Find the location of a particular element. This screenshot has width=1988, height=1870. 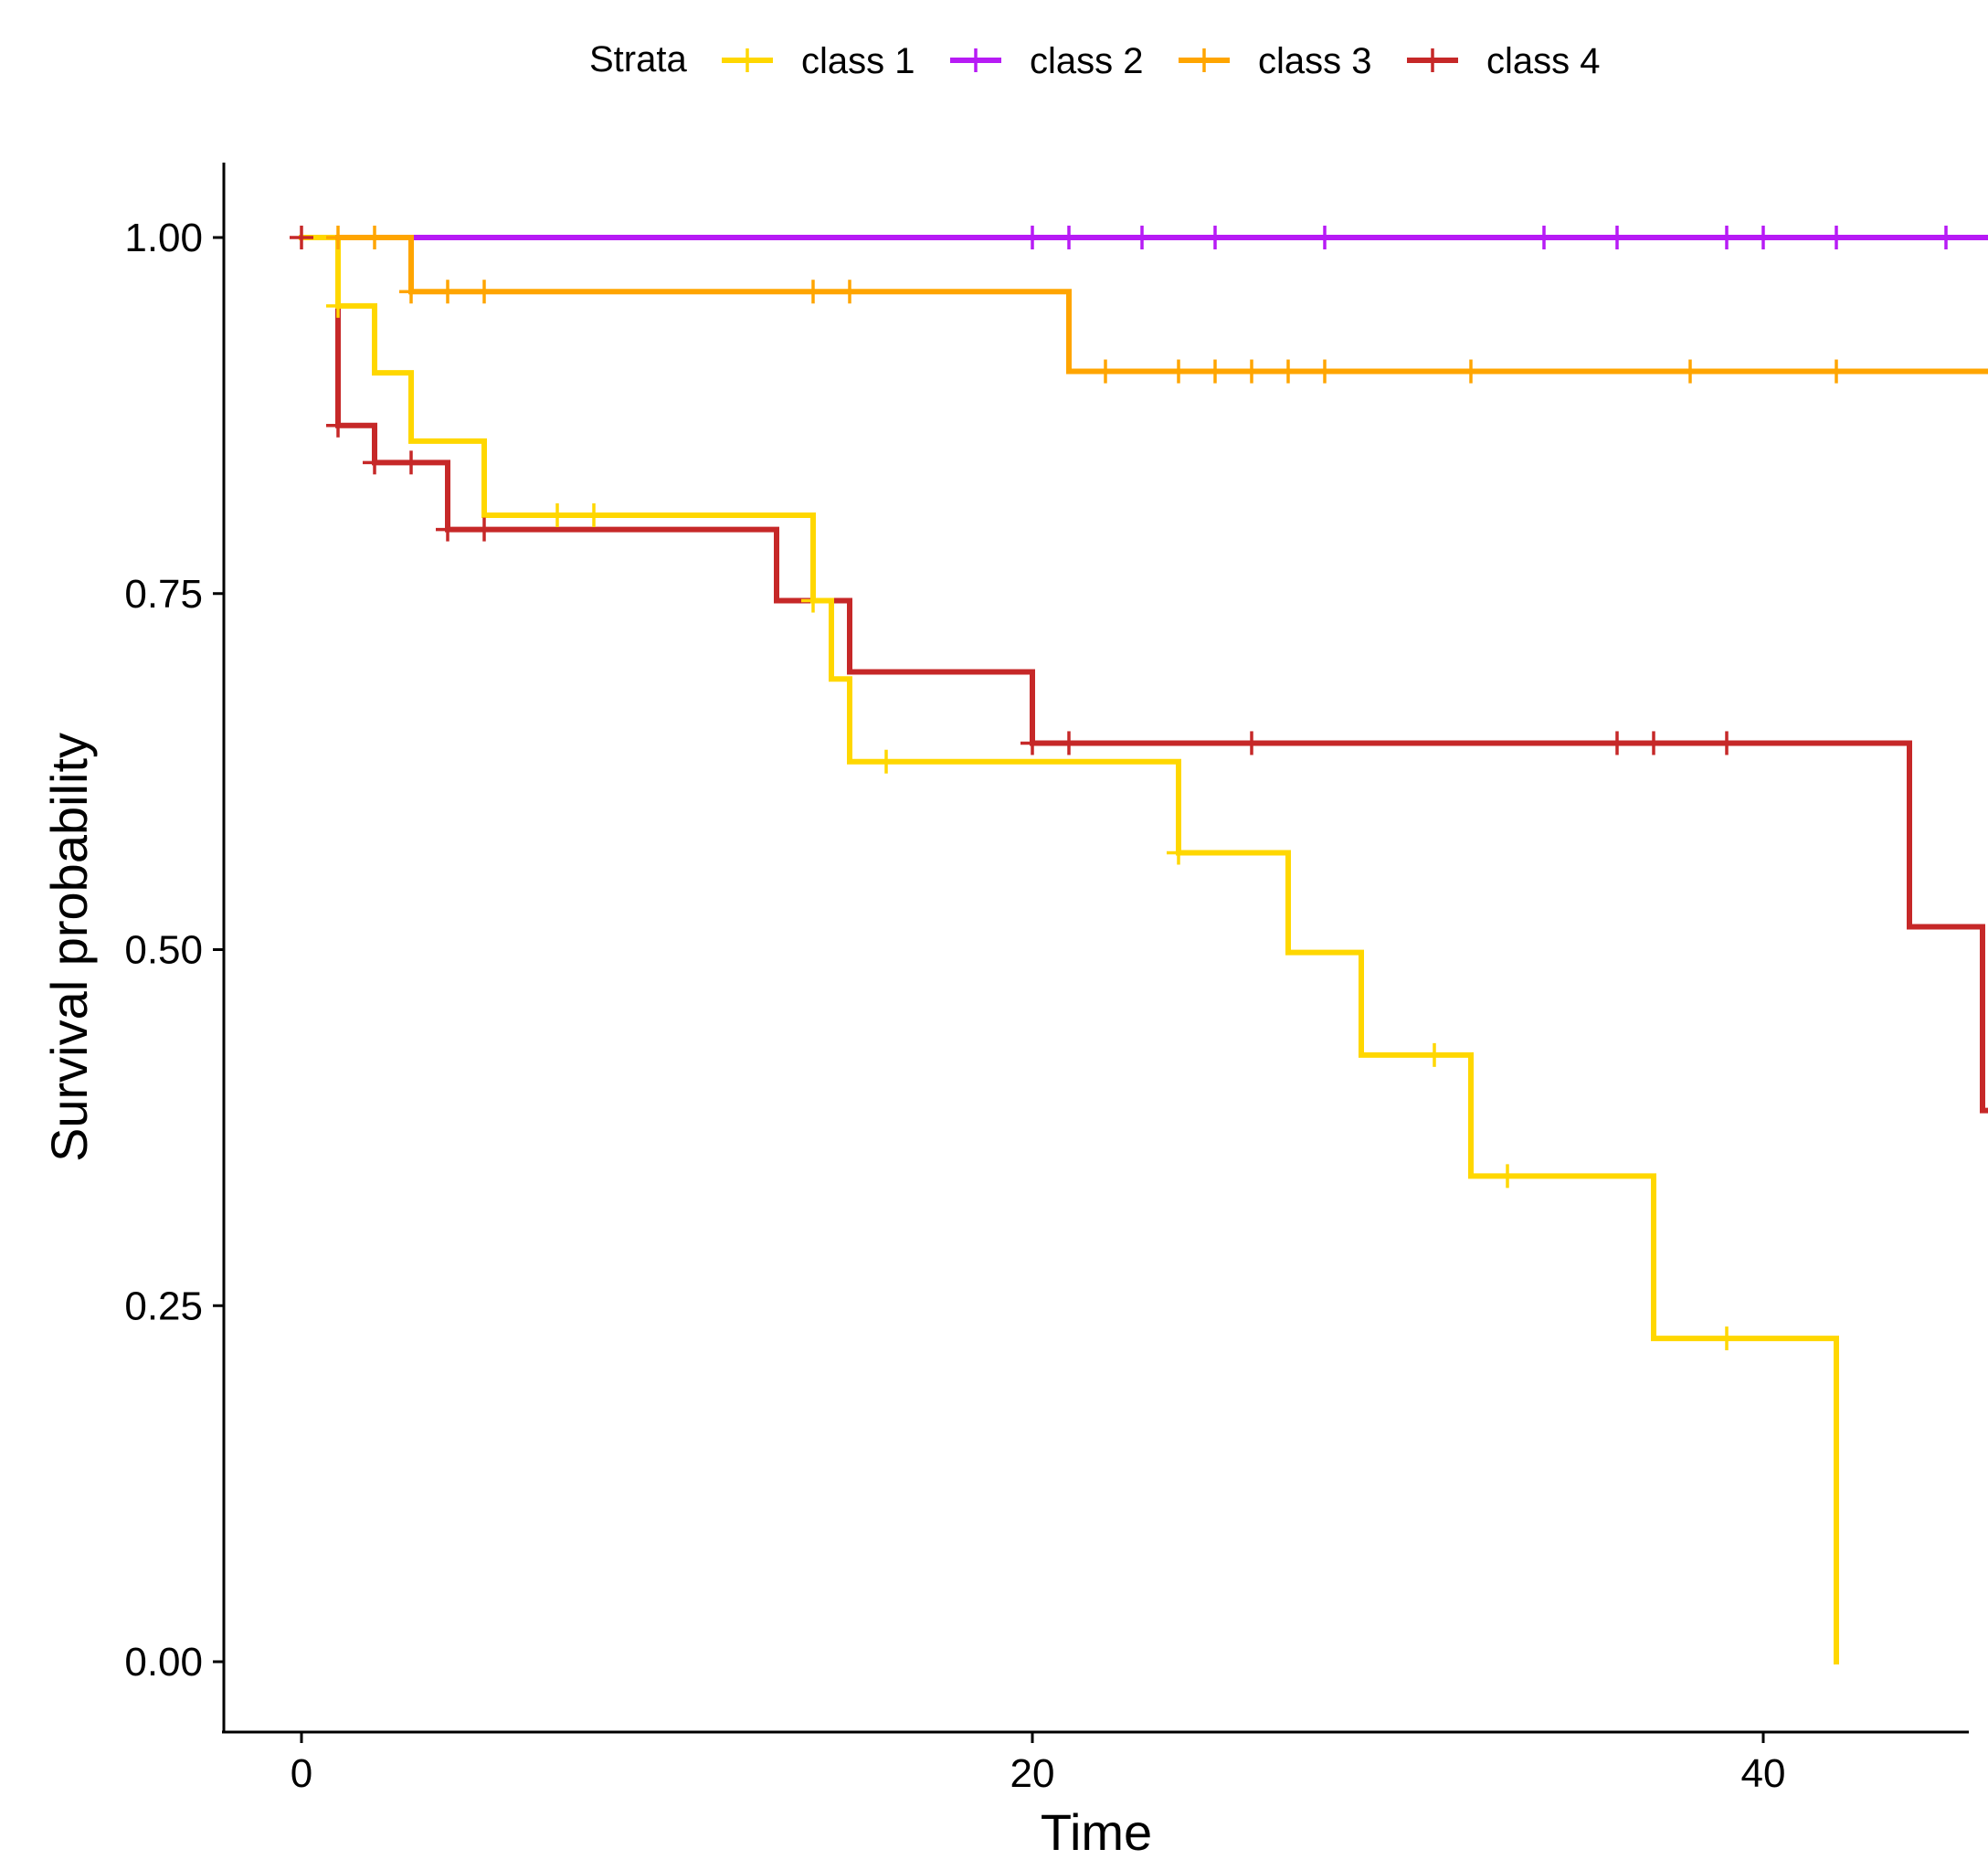

y-tick-label: 0.00 is located at coordinates (163, 1663).